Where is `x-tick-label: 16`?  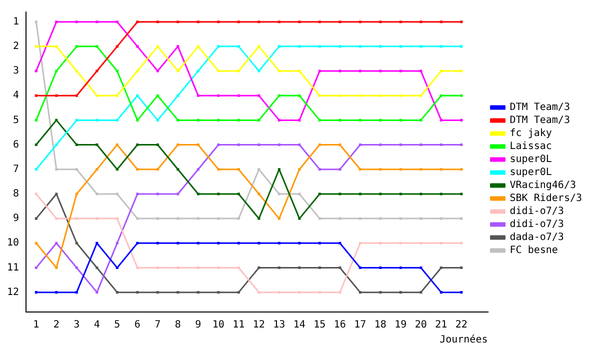 x-tick-label: 16 is located at coordinates (340, 325).